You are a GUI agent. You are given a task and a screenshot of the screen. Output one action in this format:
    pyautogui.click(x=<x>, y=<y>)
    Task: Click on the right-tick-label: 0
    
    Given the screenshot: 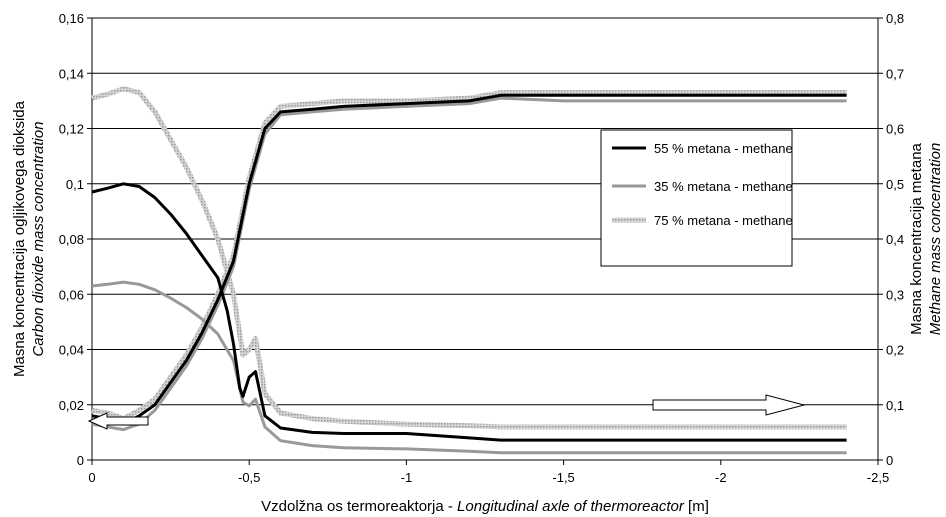 What is the action you would take?
    pyautogui.click(x=889, y=460)
    